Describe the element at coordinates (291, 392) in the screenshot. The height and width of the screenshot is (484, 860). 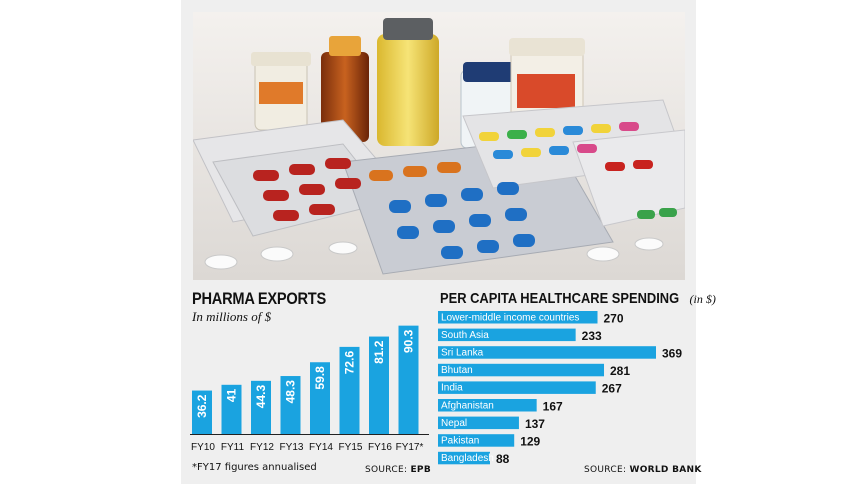
I see `exports-value-label: 48.3` at that location.